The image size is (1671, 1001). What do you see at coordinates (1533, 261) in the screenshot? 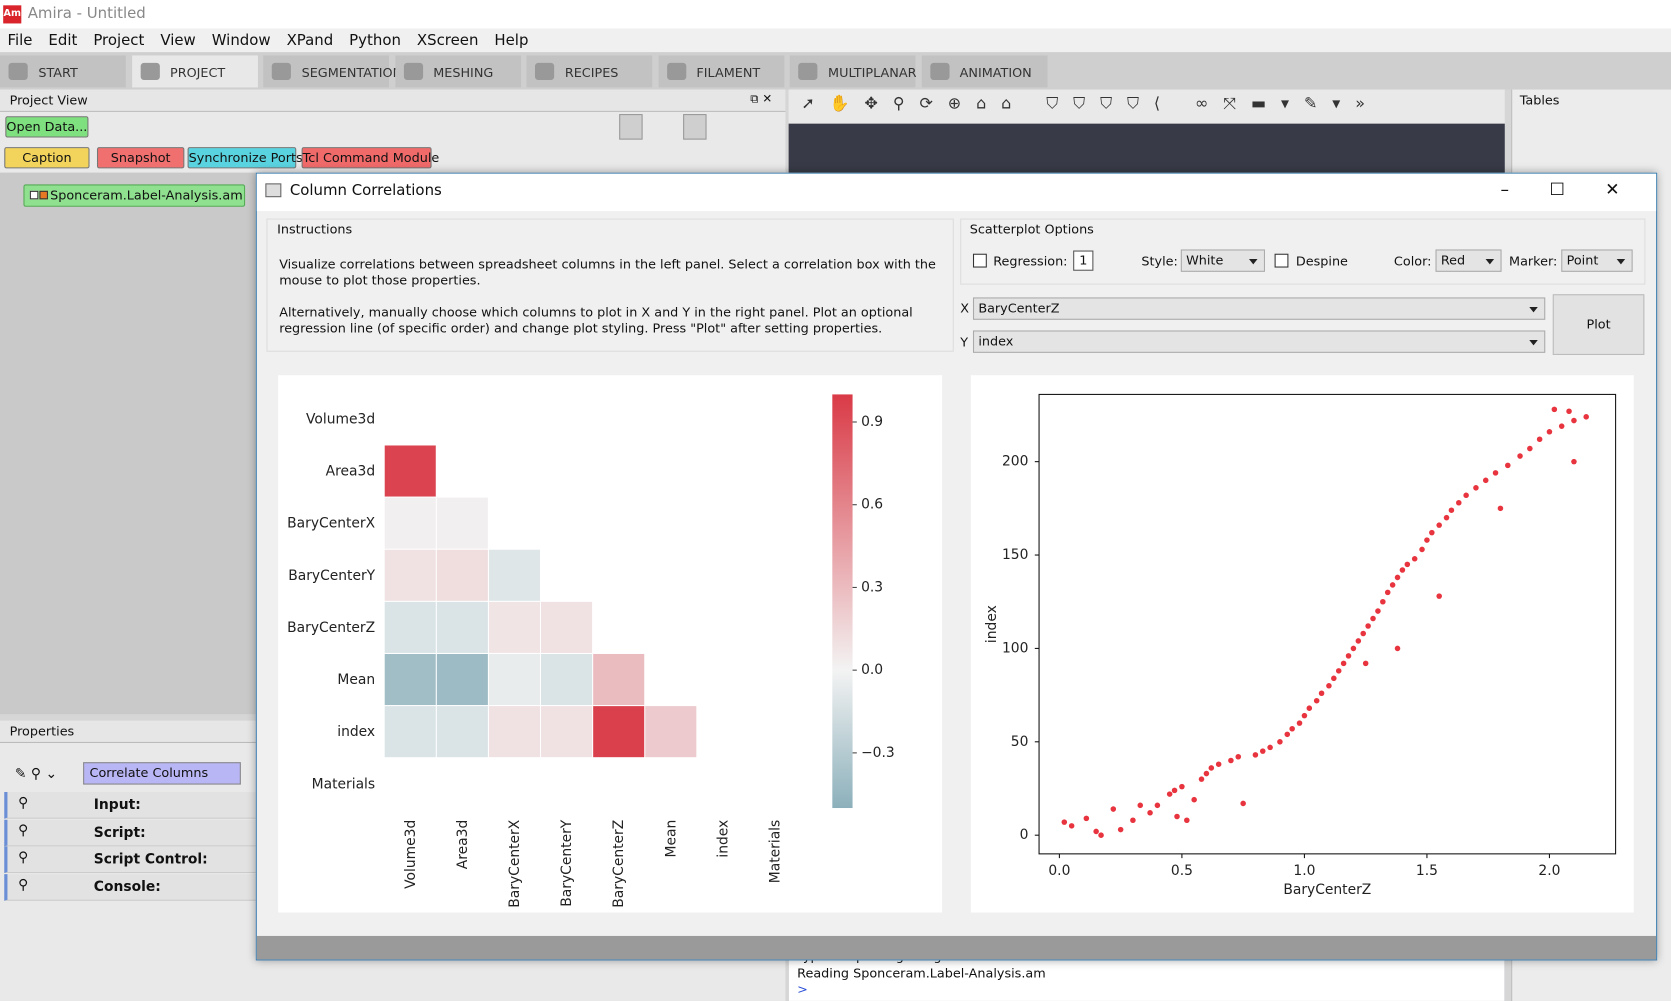
I see `label: Marker:` at bounding box center [1533, 261].